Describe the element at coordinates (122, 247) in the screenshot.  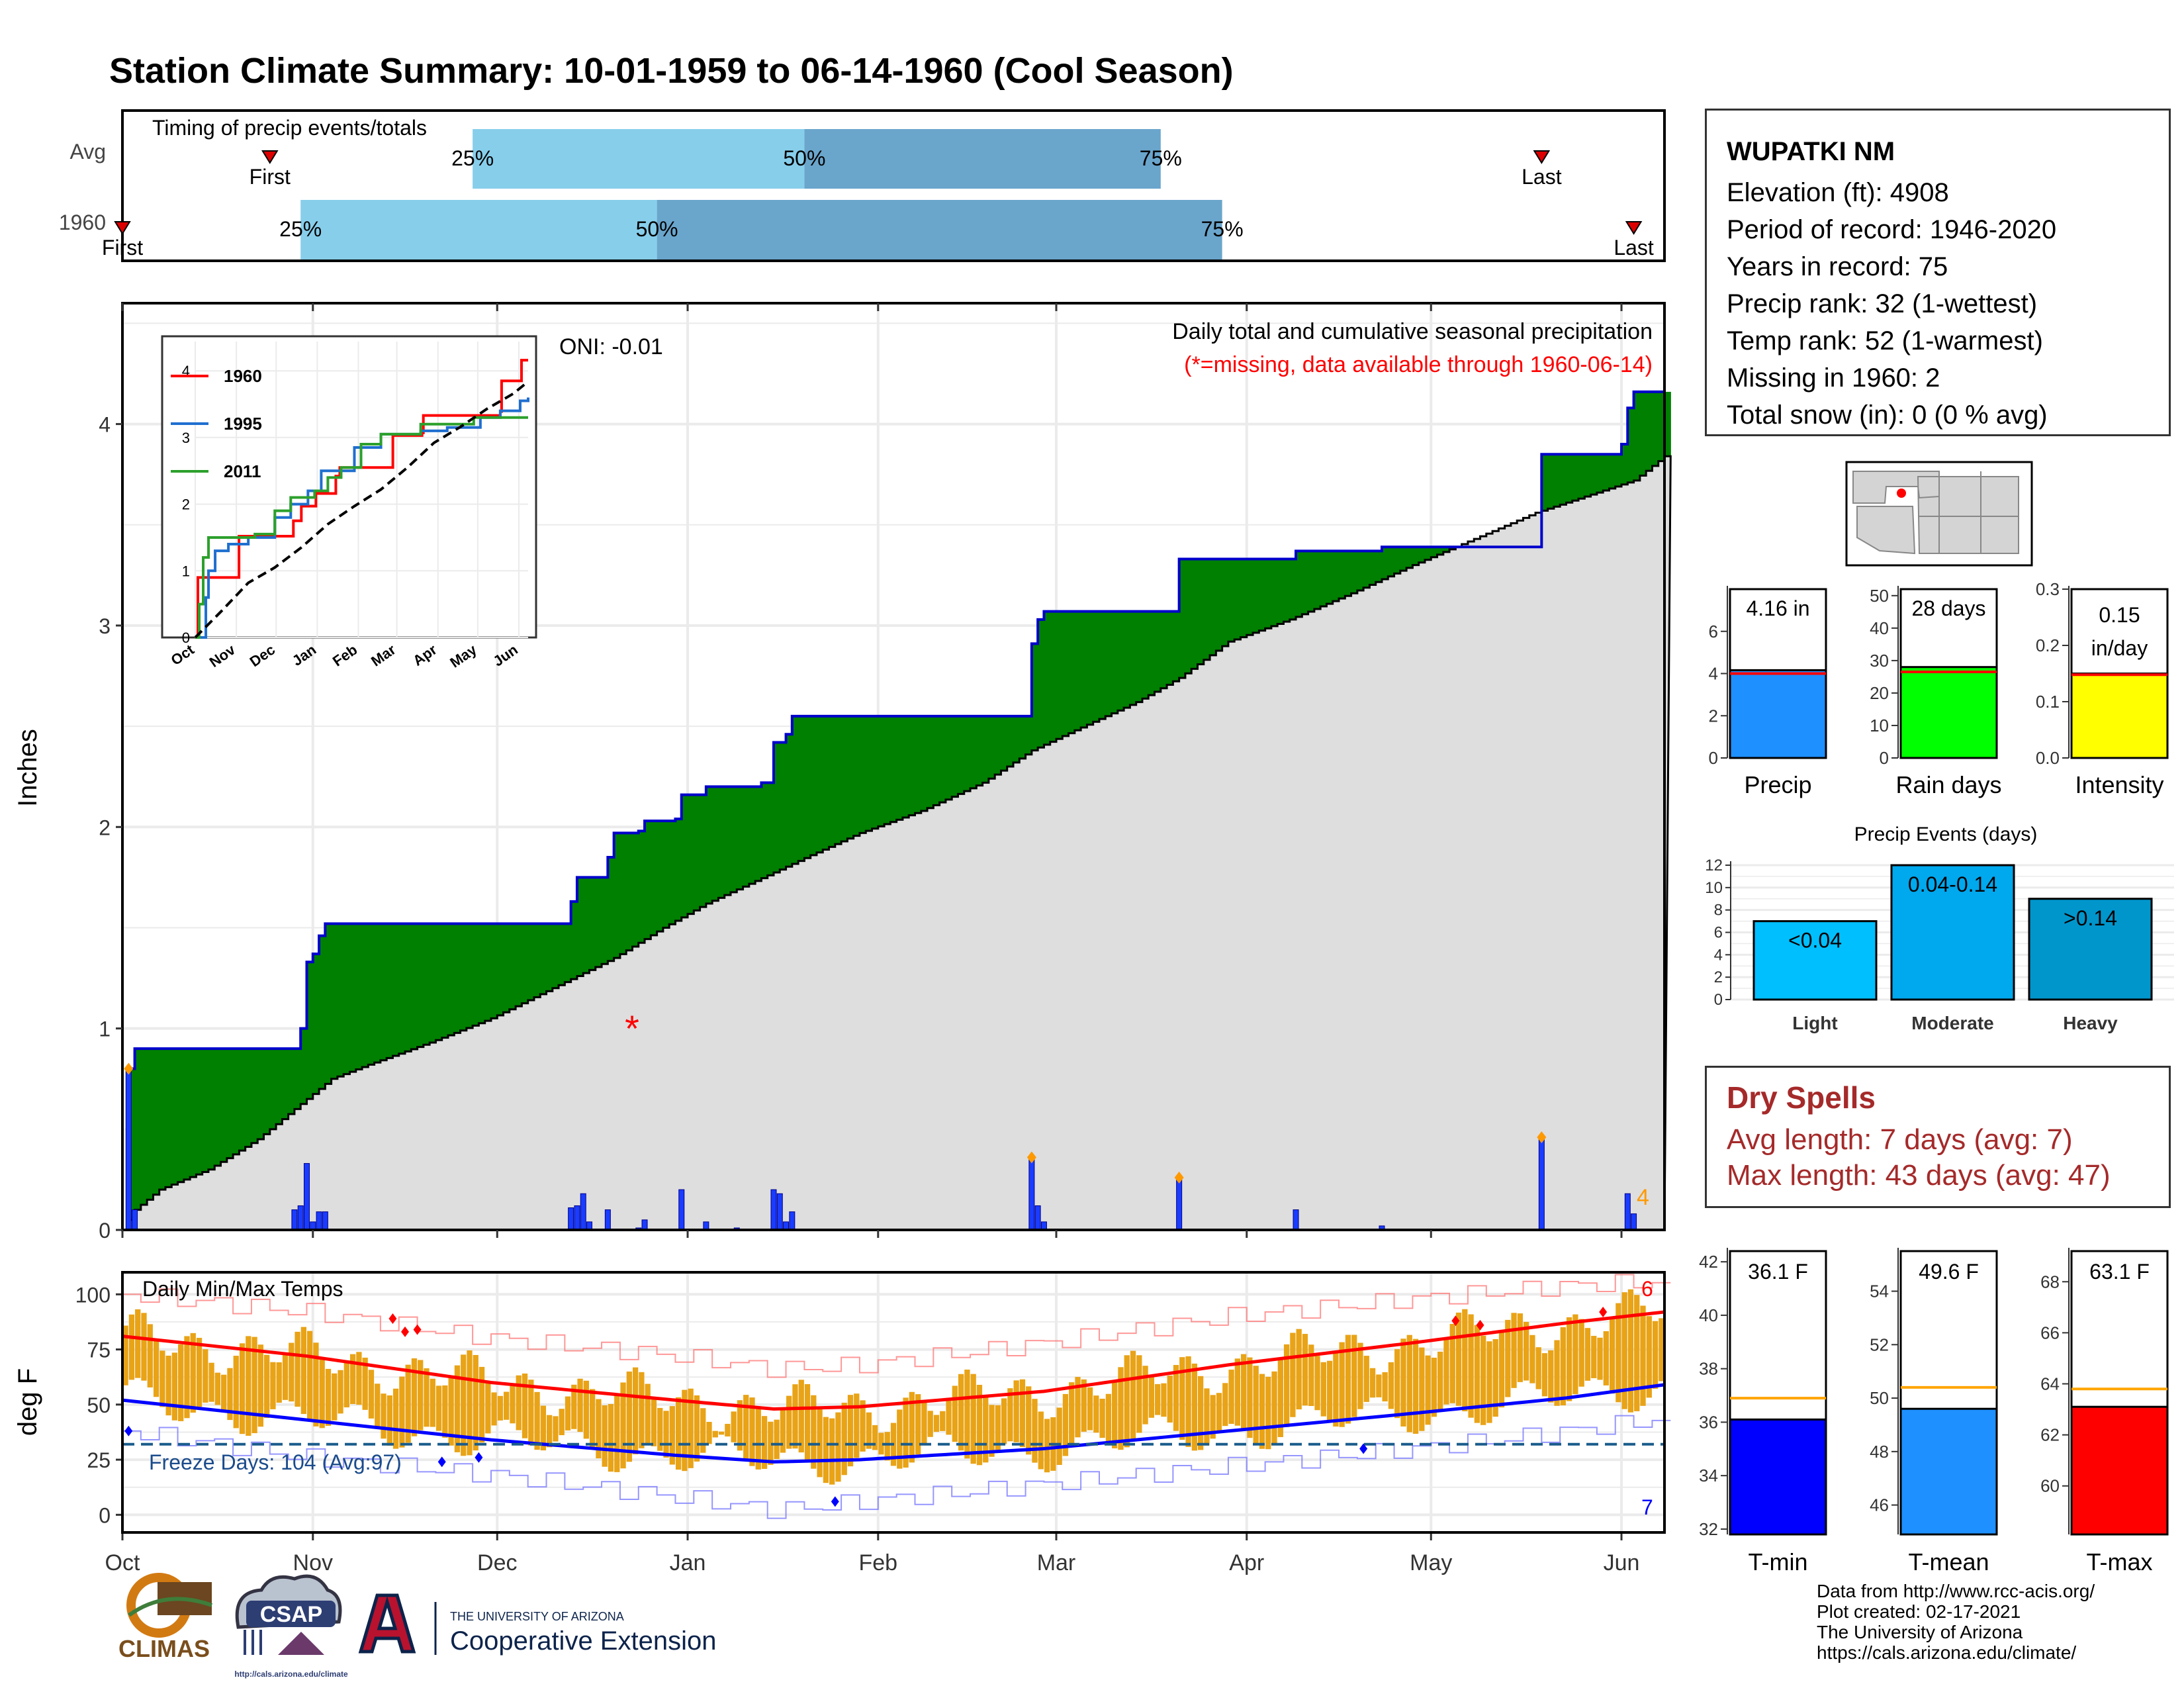
I see `timing-first-label: First` at that location.